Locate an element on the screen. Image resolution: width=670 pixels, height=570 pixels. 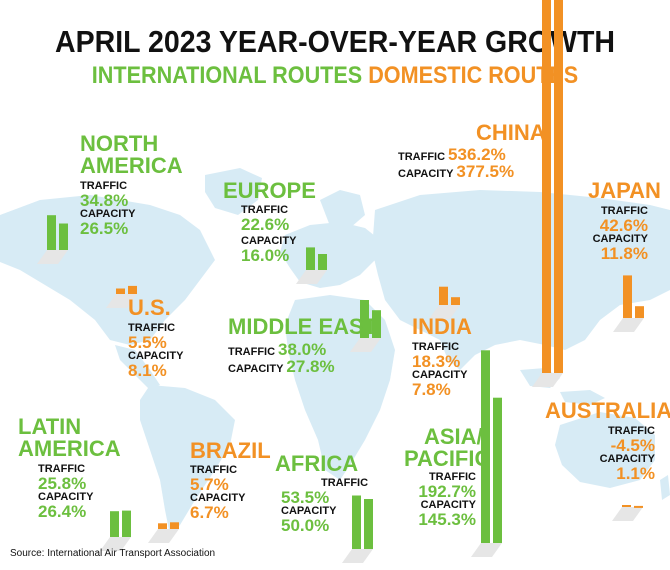
region-name: NORTH is located at coordinates (119, 143).